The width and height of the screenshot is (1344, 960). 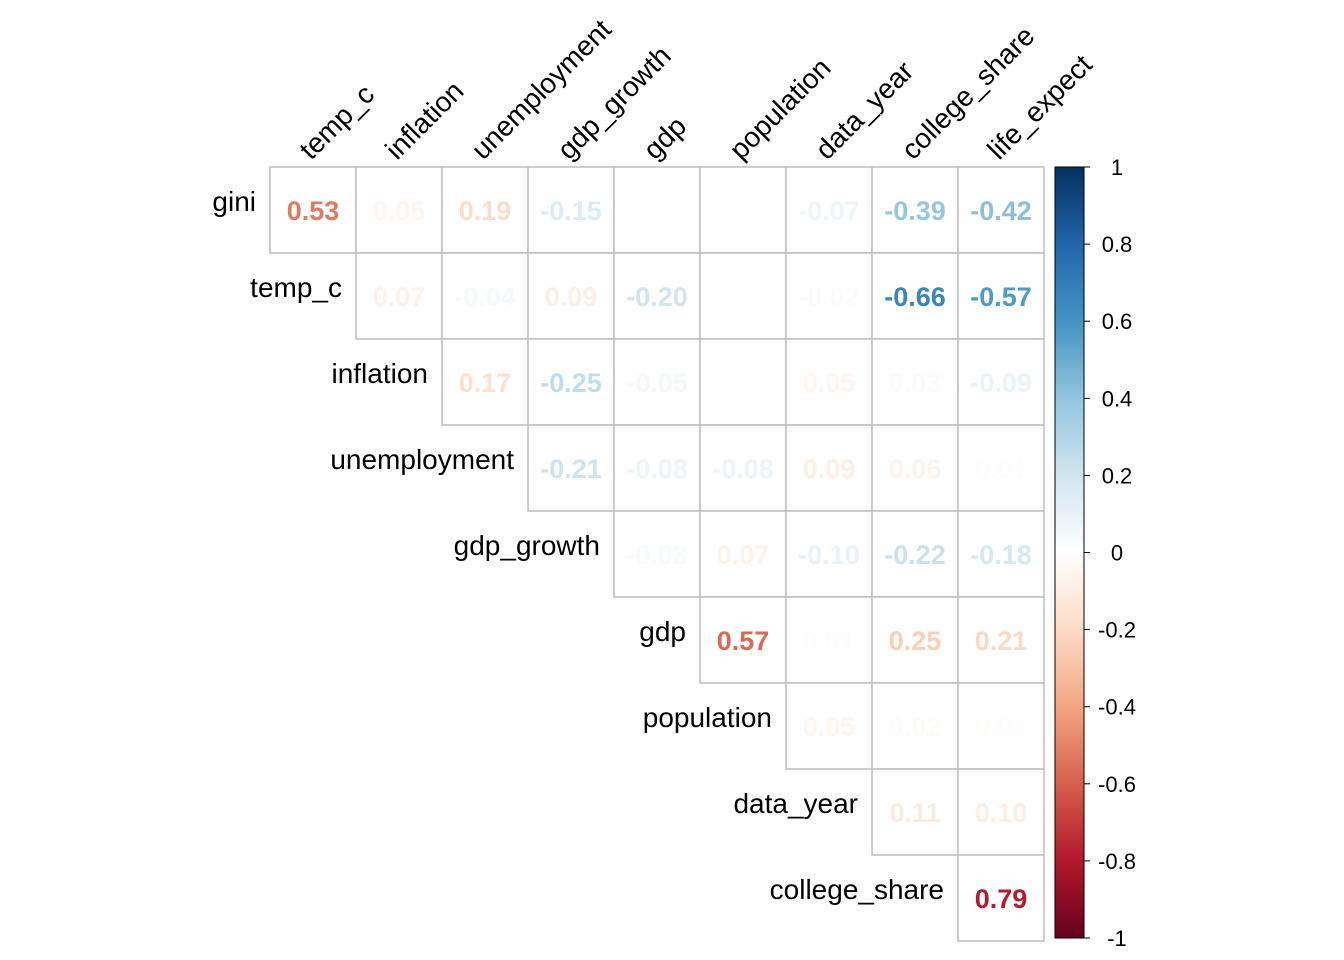 I want to click on row-label: college_share, so click(x=857, y=889).